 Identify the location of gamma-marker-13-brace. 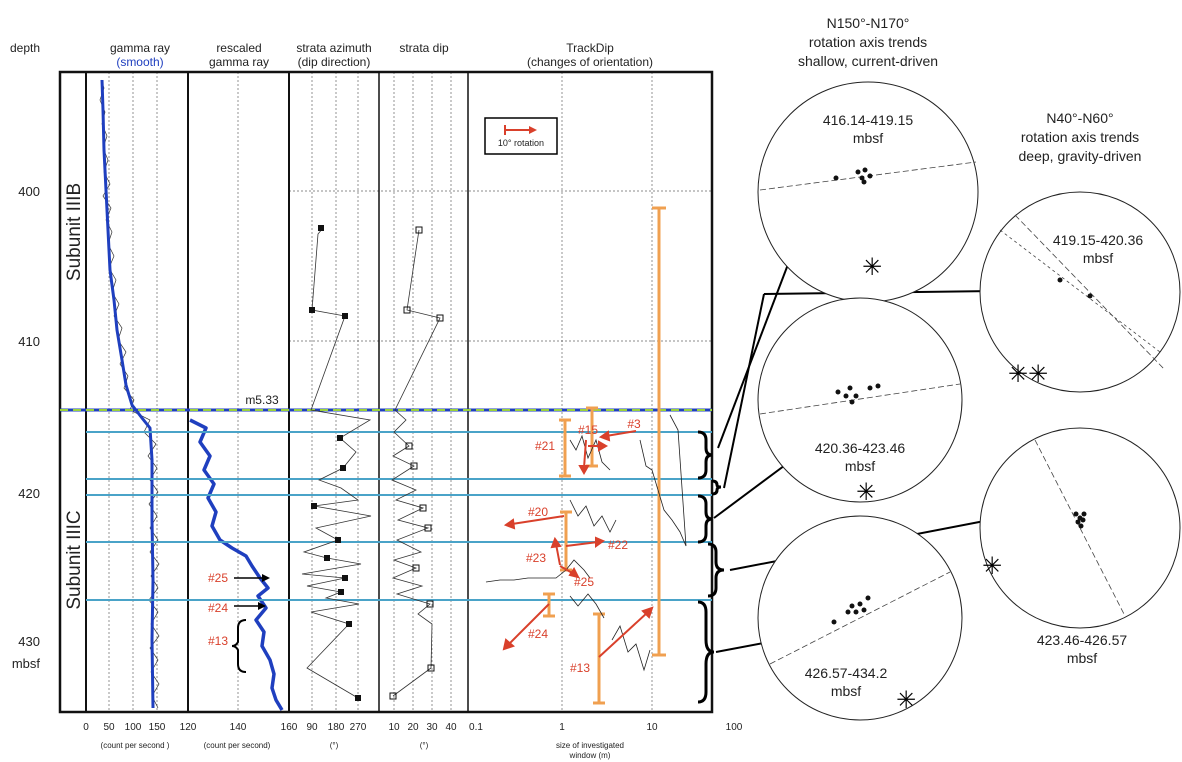
(239, 646).